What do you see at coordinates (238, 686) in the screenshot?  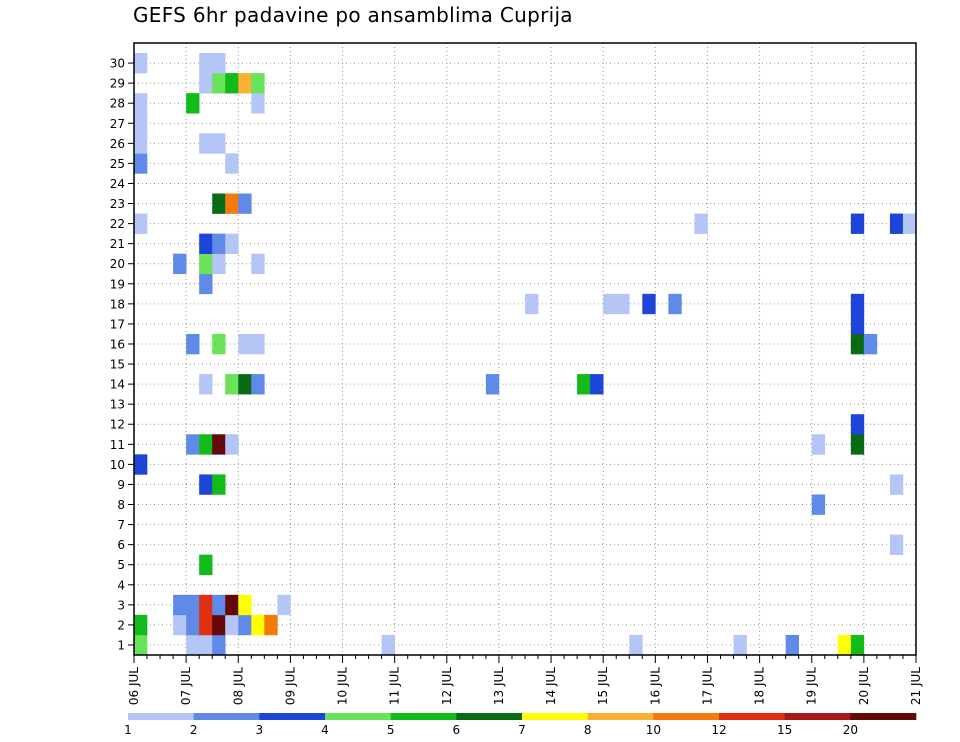 I see `x-tick-label: 08 JUL` at bounding box center [238, 686].